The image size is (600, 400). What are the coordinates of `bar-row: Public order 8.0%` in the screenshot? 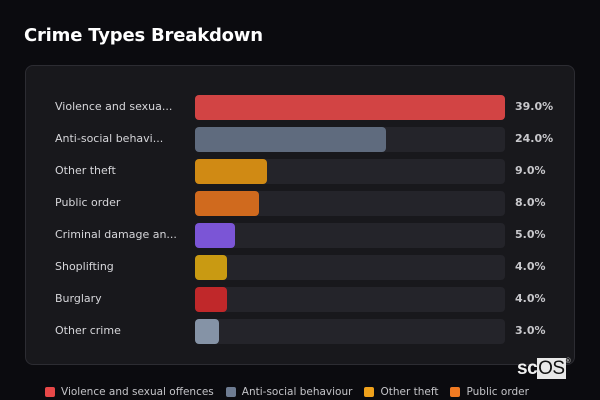 It's located at (300, 204).